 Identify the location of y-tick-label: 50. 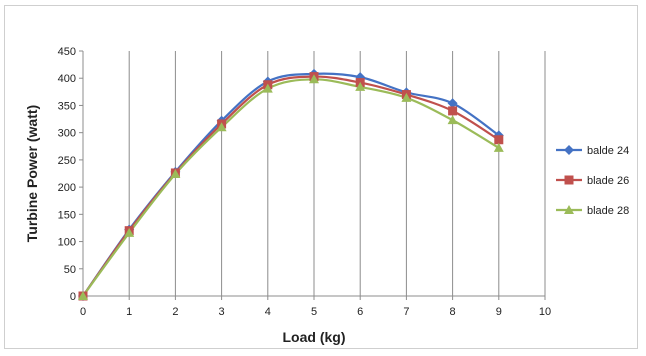
(70, 270).